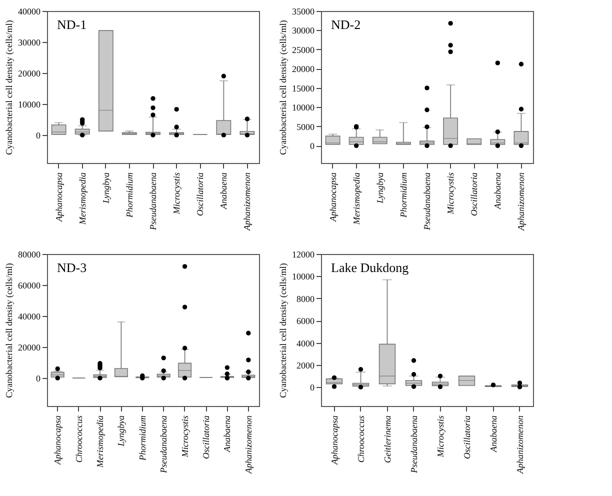 This screenshot has height=496, width=612. Describe the element at coordinates (387, 439) in the screenshot. I see `x-tick-label: Geitlerinema` at that location.